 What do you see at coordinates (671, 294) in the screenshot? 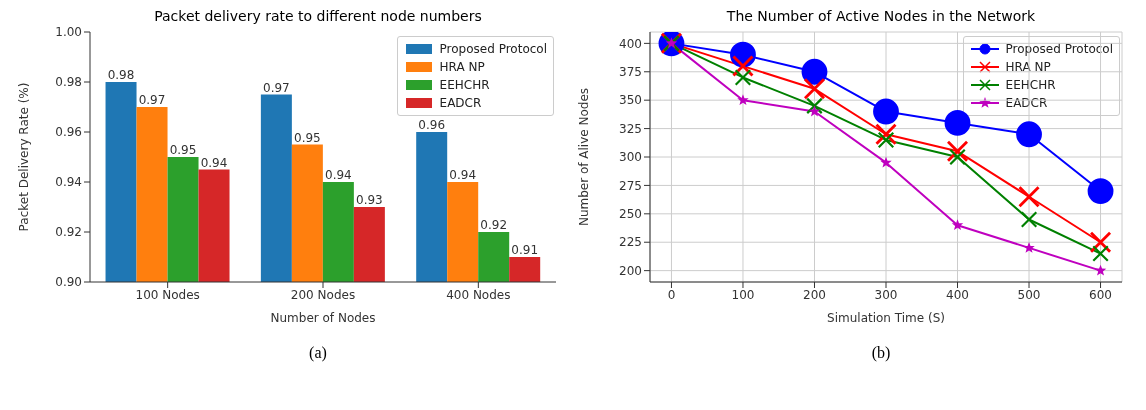
I see `x-tick-label: 0` at bounding box center [671, 294].